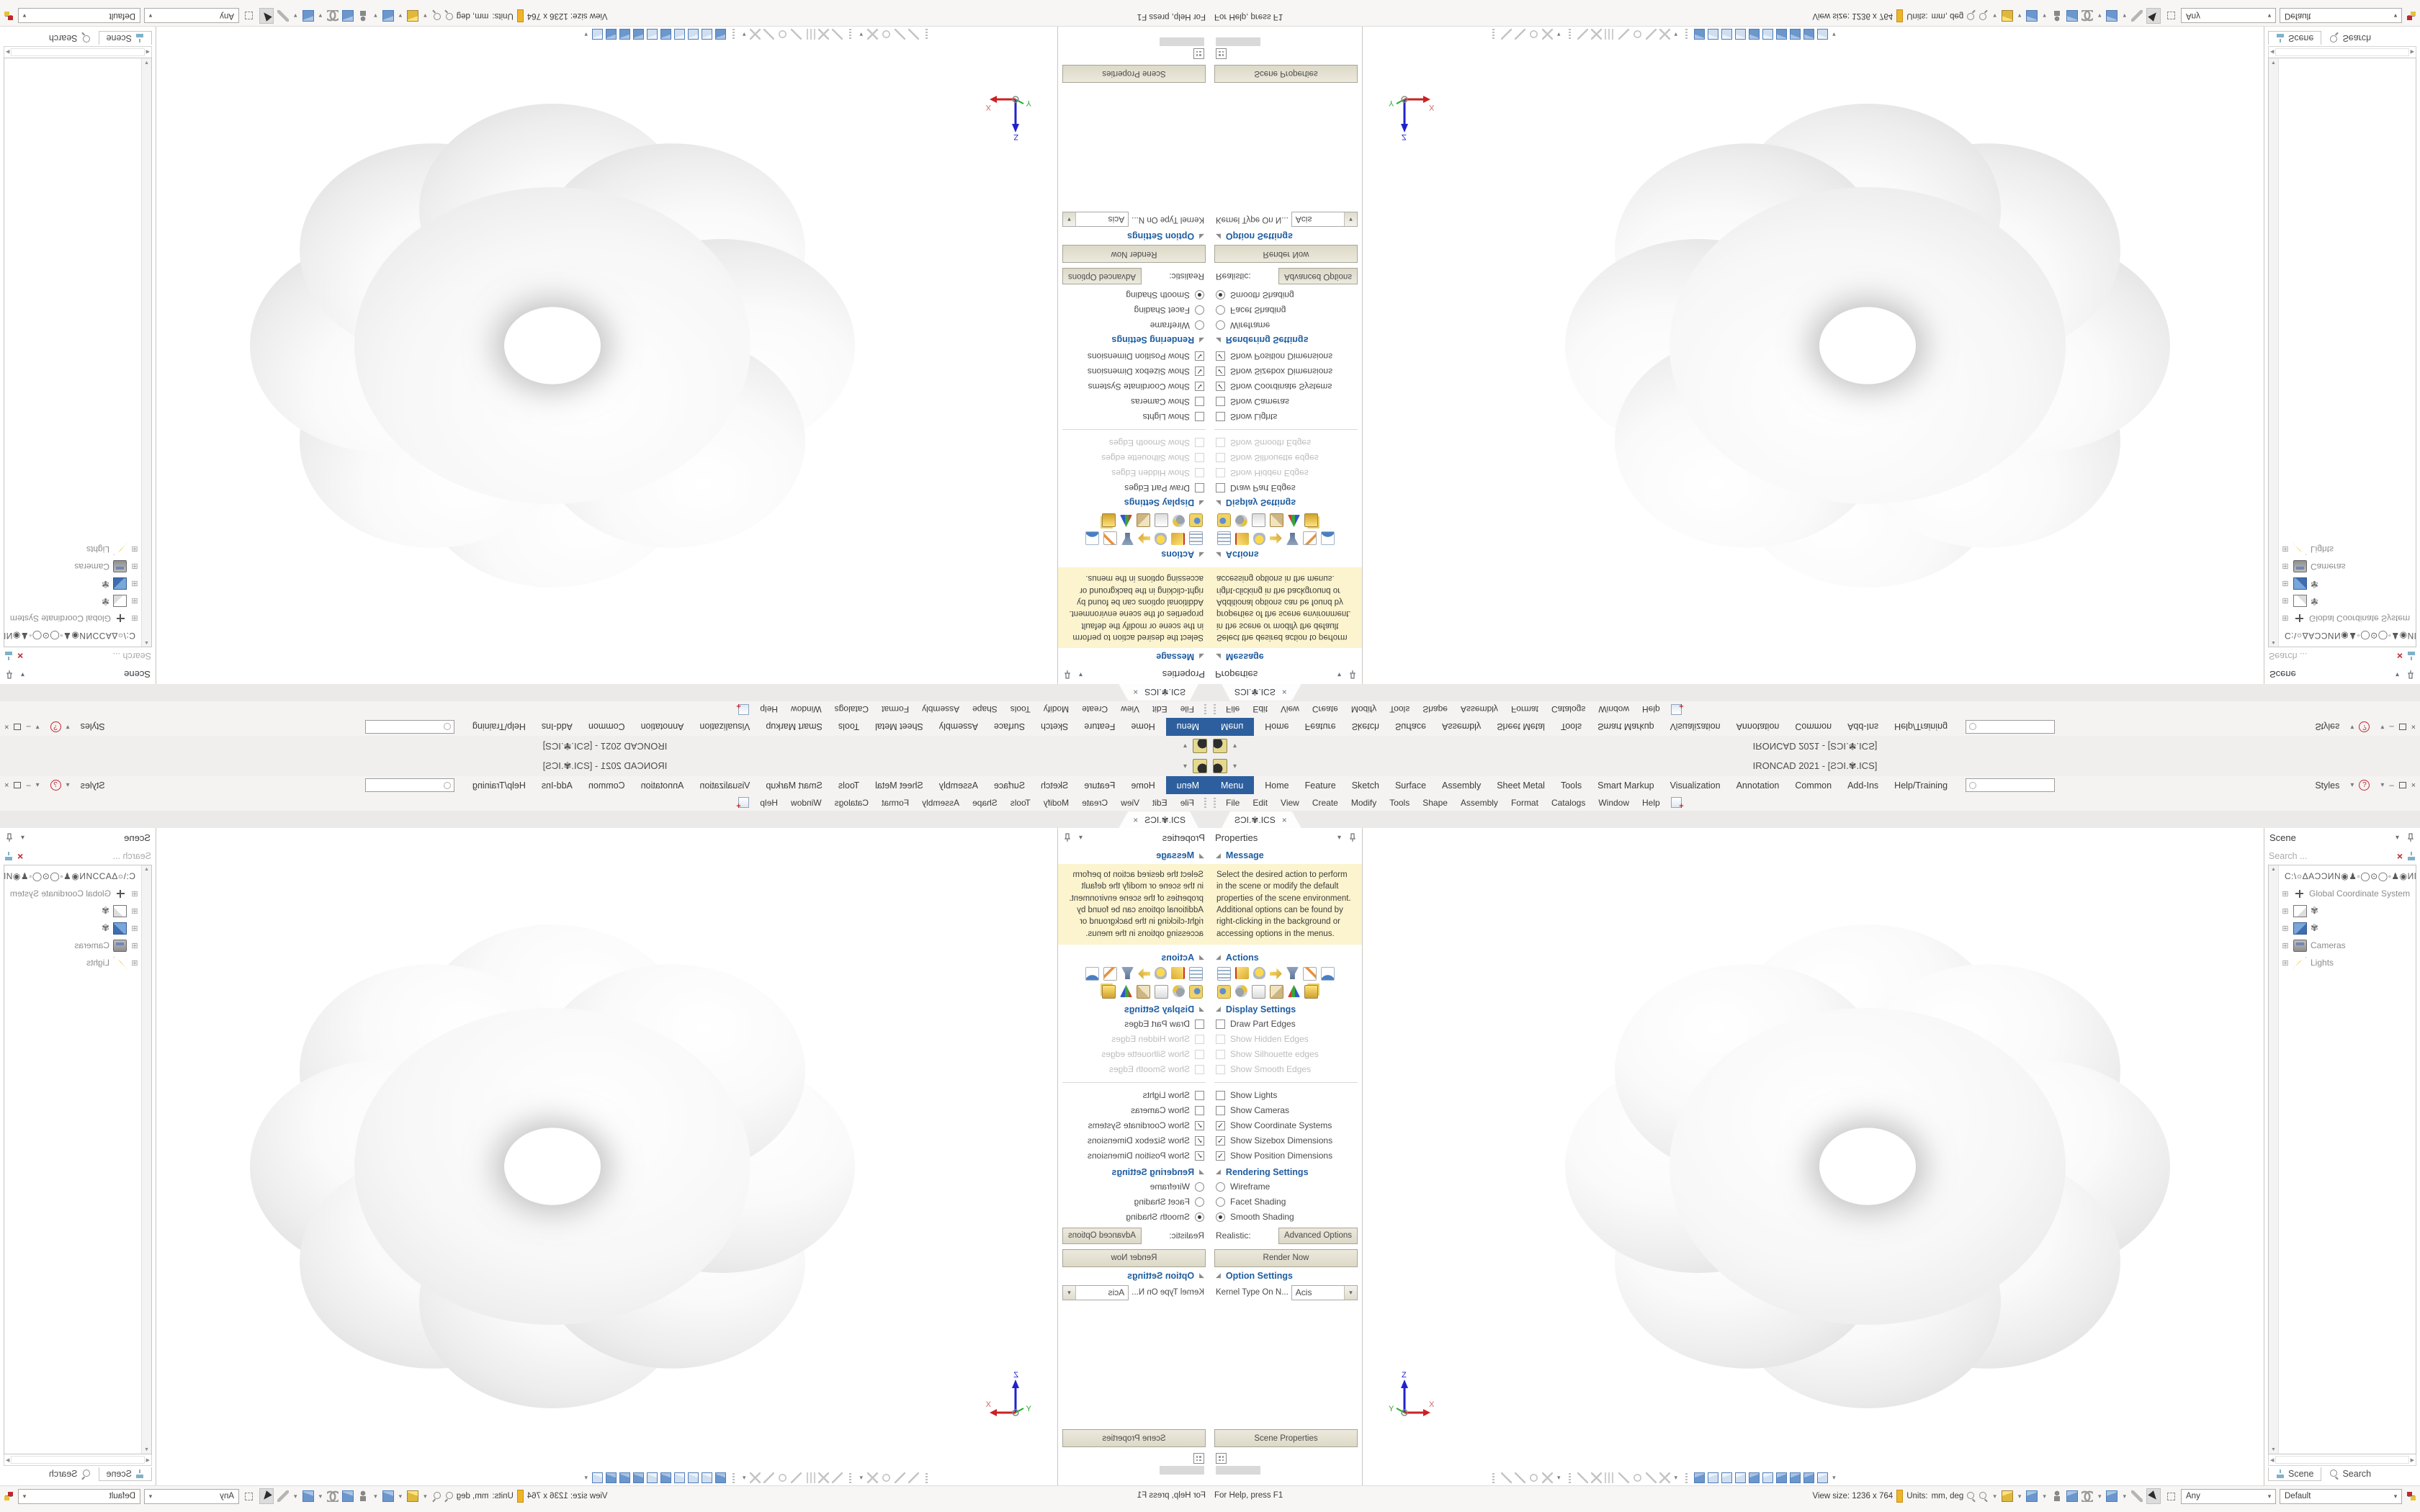 The width and height of the screenshot is (2420, 1512). Describe the element at coordinates (1095, 802) in the screenshot. I see `menu-create: Create` at that location.